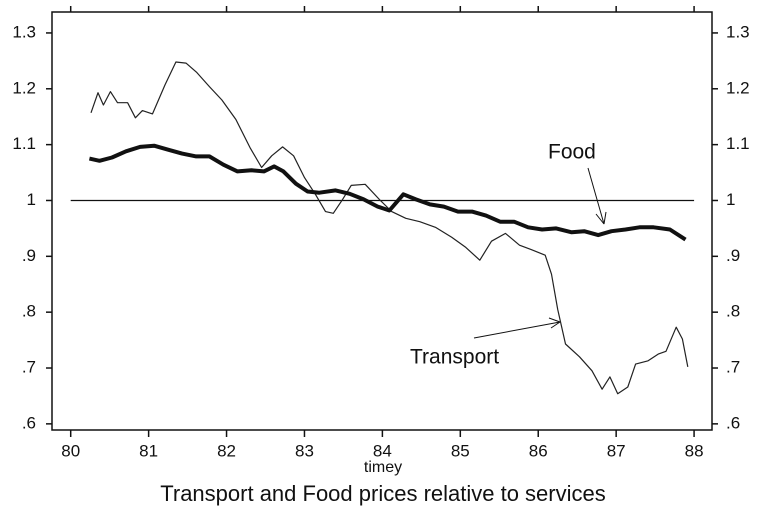 The image size is (772, 512). I want to click on y-tick-label: .6, so click(29, 422).